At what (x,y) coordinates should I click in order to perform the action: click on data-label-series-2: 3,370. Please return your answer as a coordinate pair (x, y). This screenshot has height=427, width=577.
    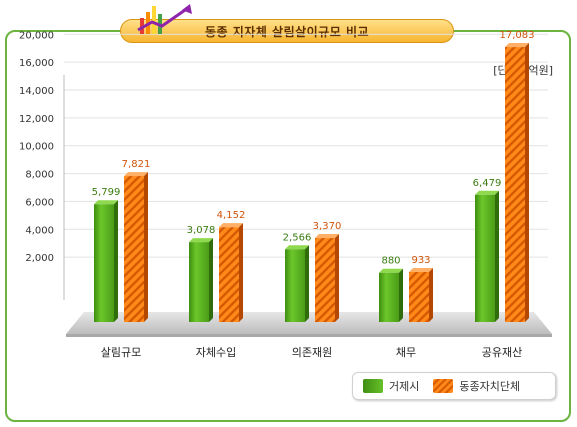
    Looking at the image, I should click on (327, 226).